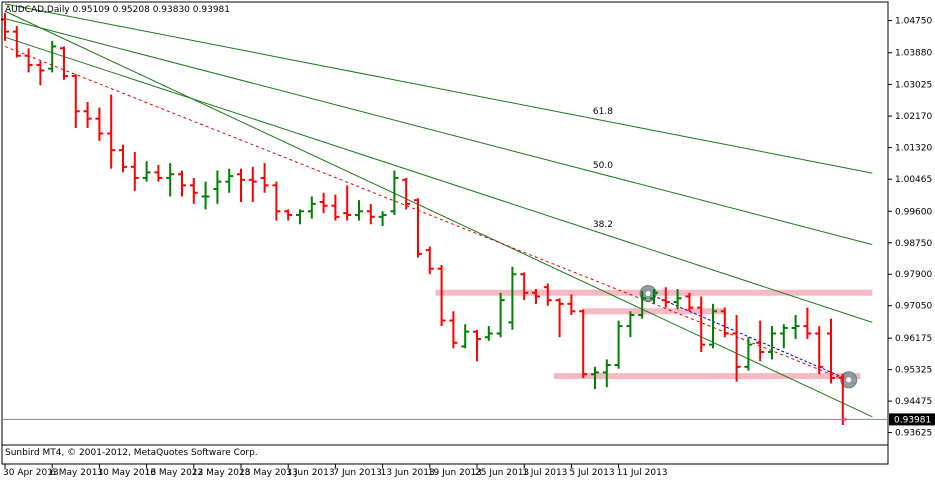 The image size is (935, 480). Describe the element at coordinates (268, 473) in the screenshot. I see `x-tick-label: 28 May 2013` at that location.